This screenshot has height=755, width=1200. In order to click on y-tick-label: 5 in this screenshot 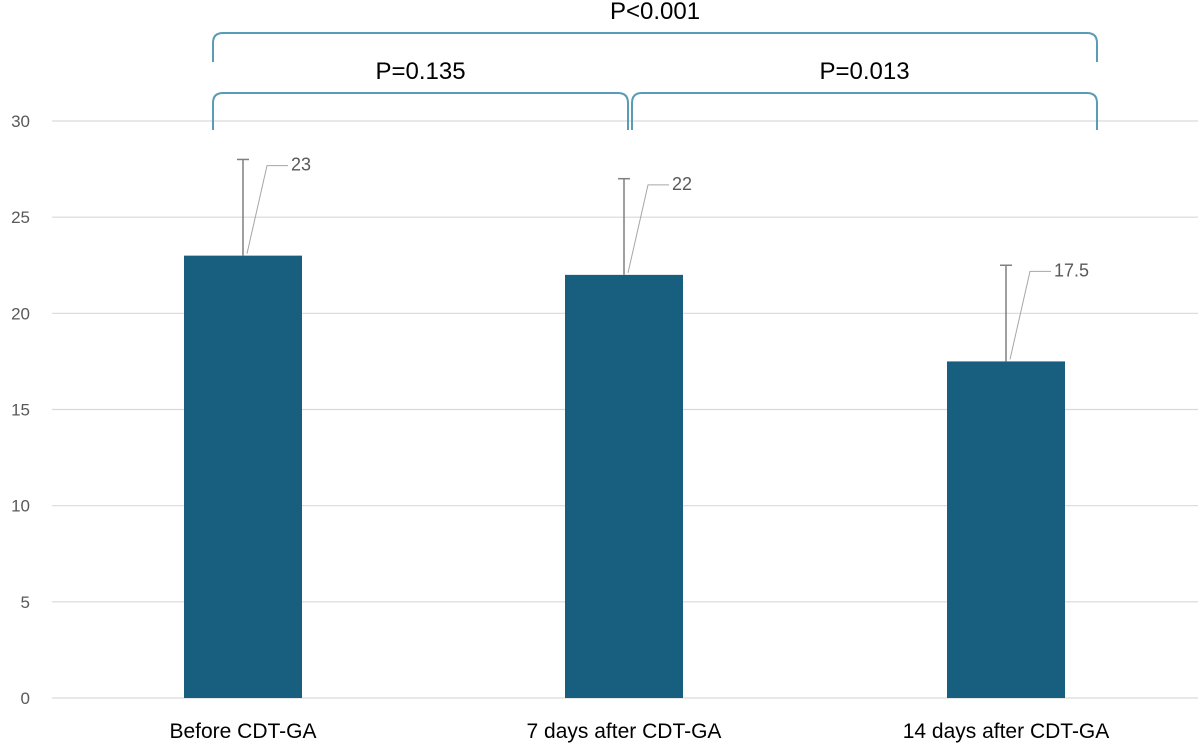, I will do `click(25, 602)`.